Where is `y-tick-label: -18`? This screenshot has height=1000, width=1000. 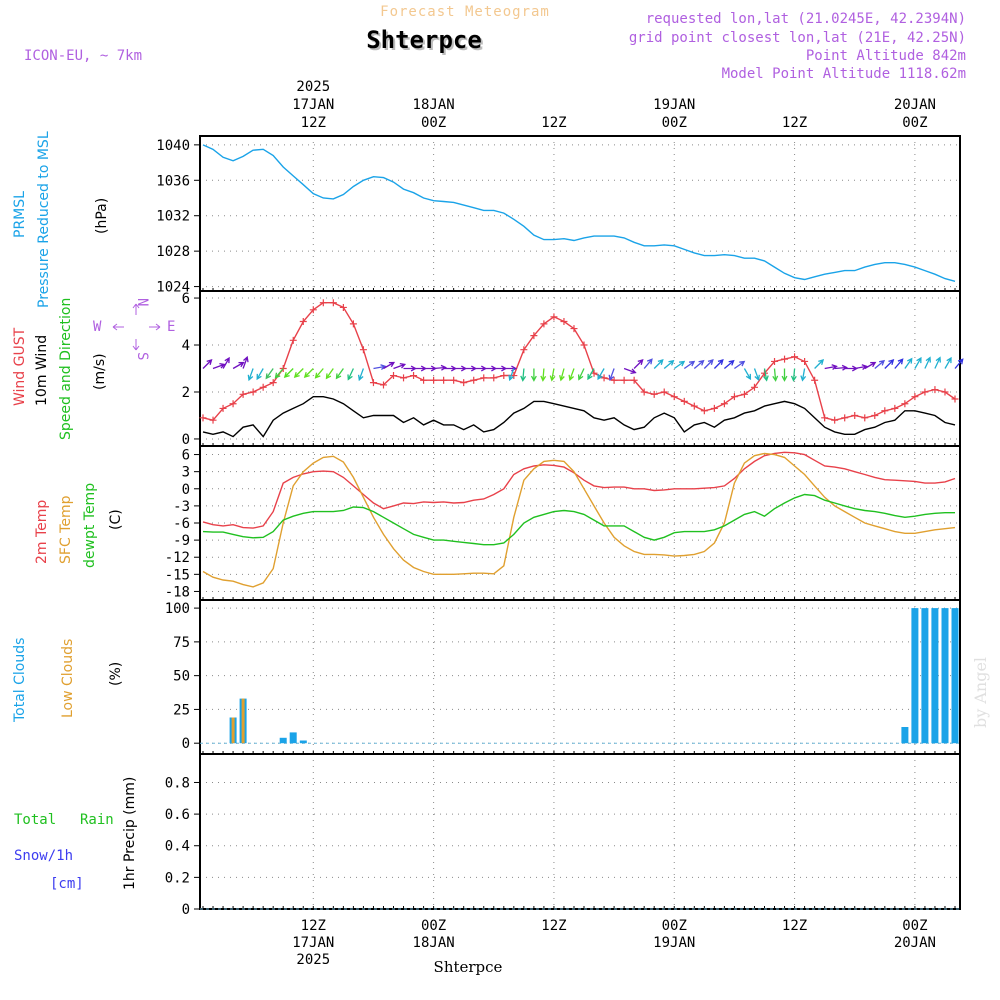 y-tick-label: -18 is located at coordinates (177, 592).